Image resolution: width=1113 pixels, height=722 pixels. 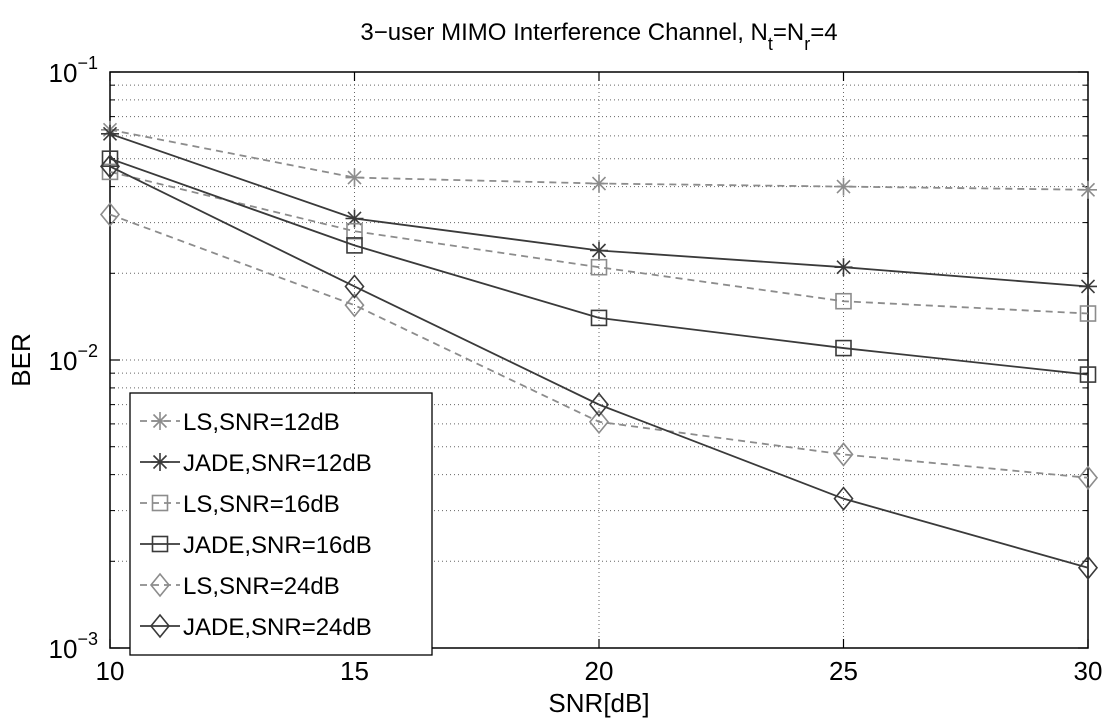 What do you see at coordinates (599, 671) in the screenshot?
I see `x-tick-label: 20` at bounding box center [599, 671].